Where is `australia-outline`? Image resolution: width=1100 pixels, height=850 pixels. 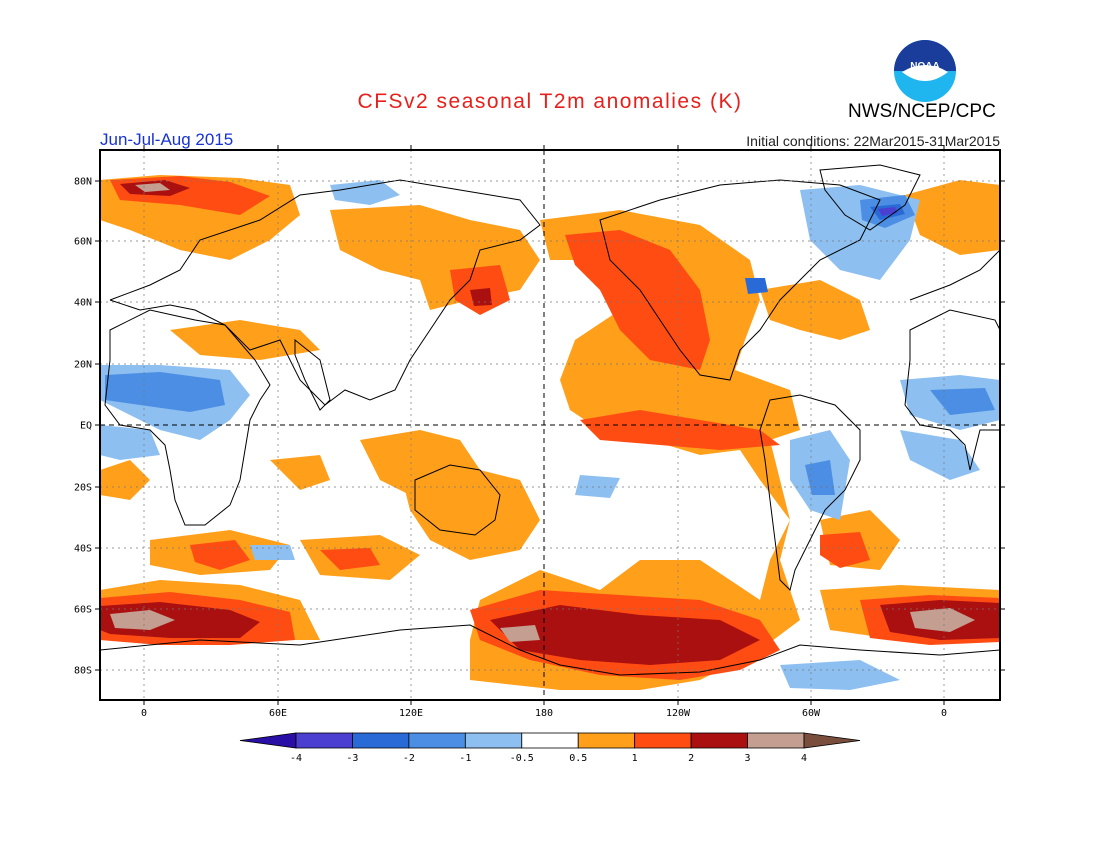
australia-outline is located at coordinates (457, 500).